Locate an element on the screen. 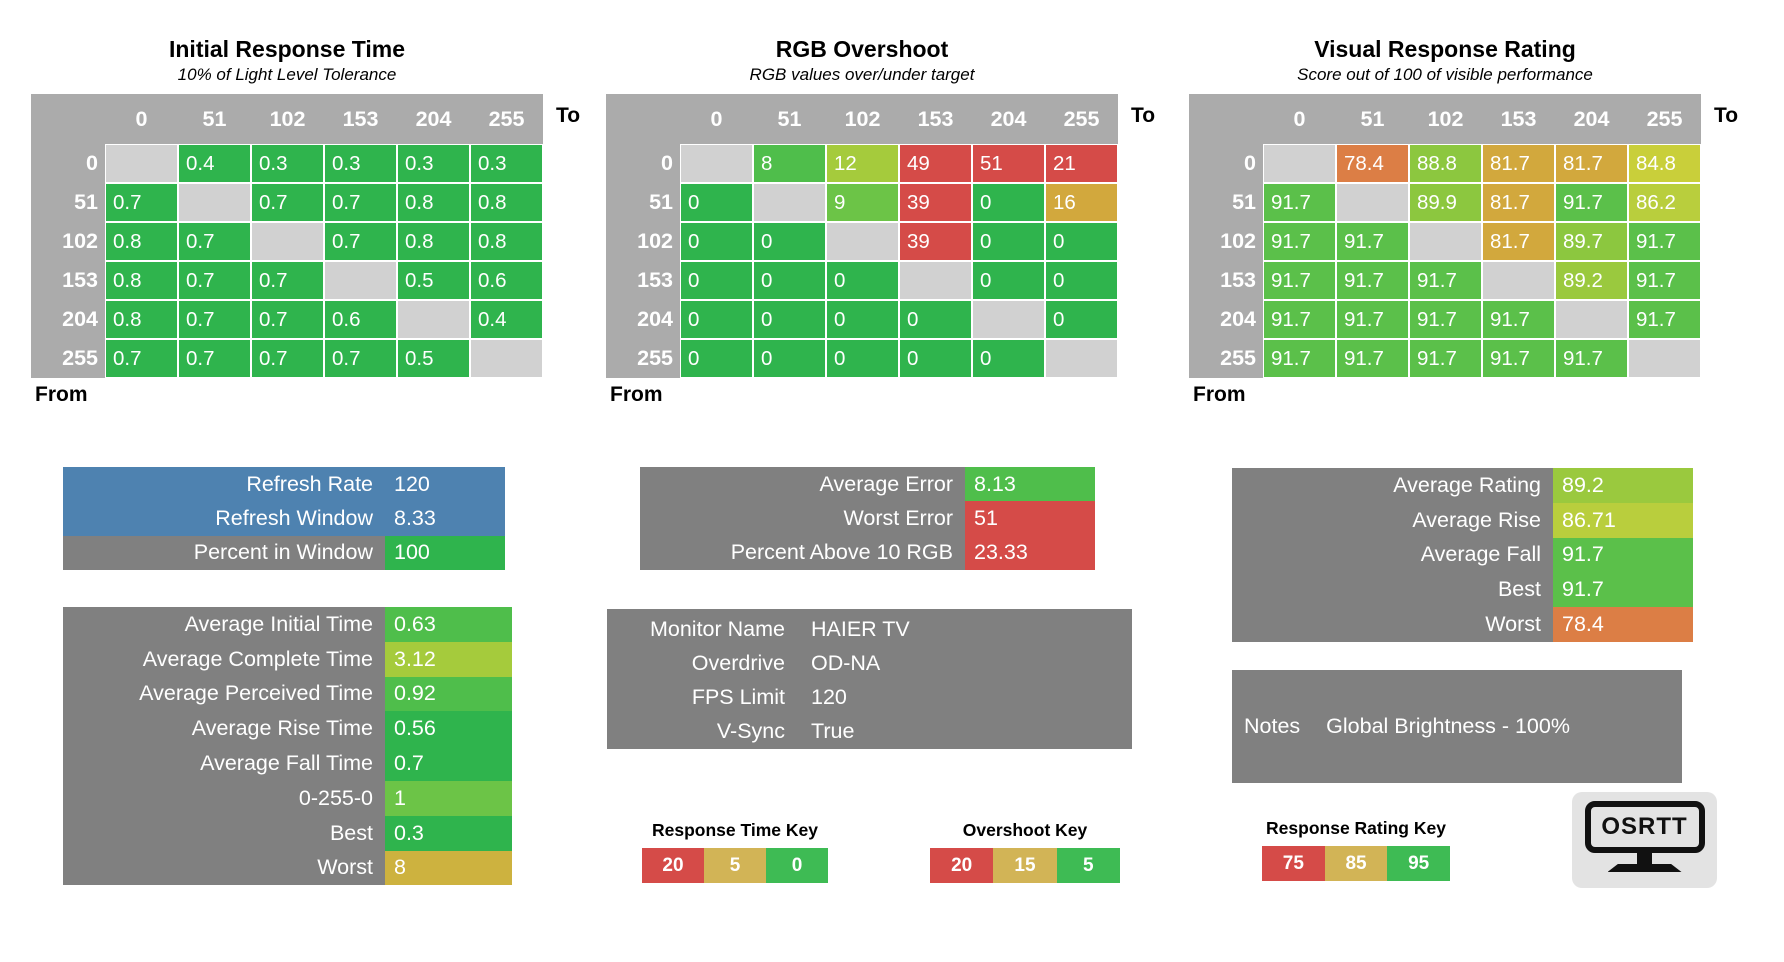  stat-value: 8.13 is located at coordinates (1030, 484).